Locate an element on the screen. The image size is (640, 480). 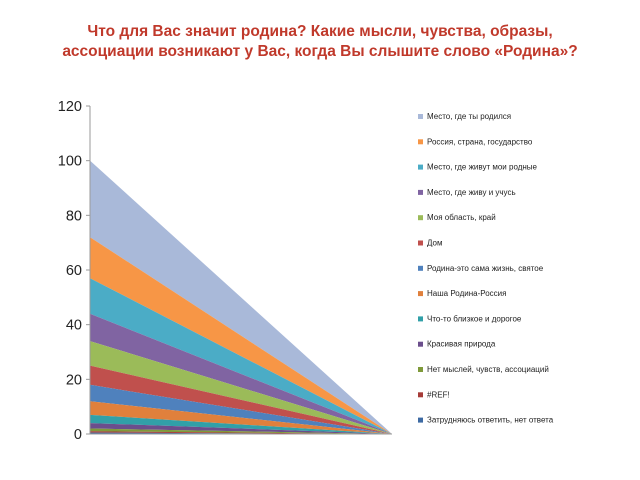
legend-item: Красивая природа is located at coordinates (457, 344).